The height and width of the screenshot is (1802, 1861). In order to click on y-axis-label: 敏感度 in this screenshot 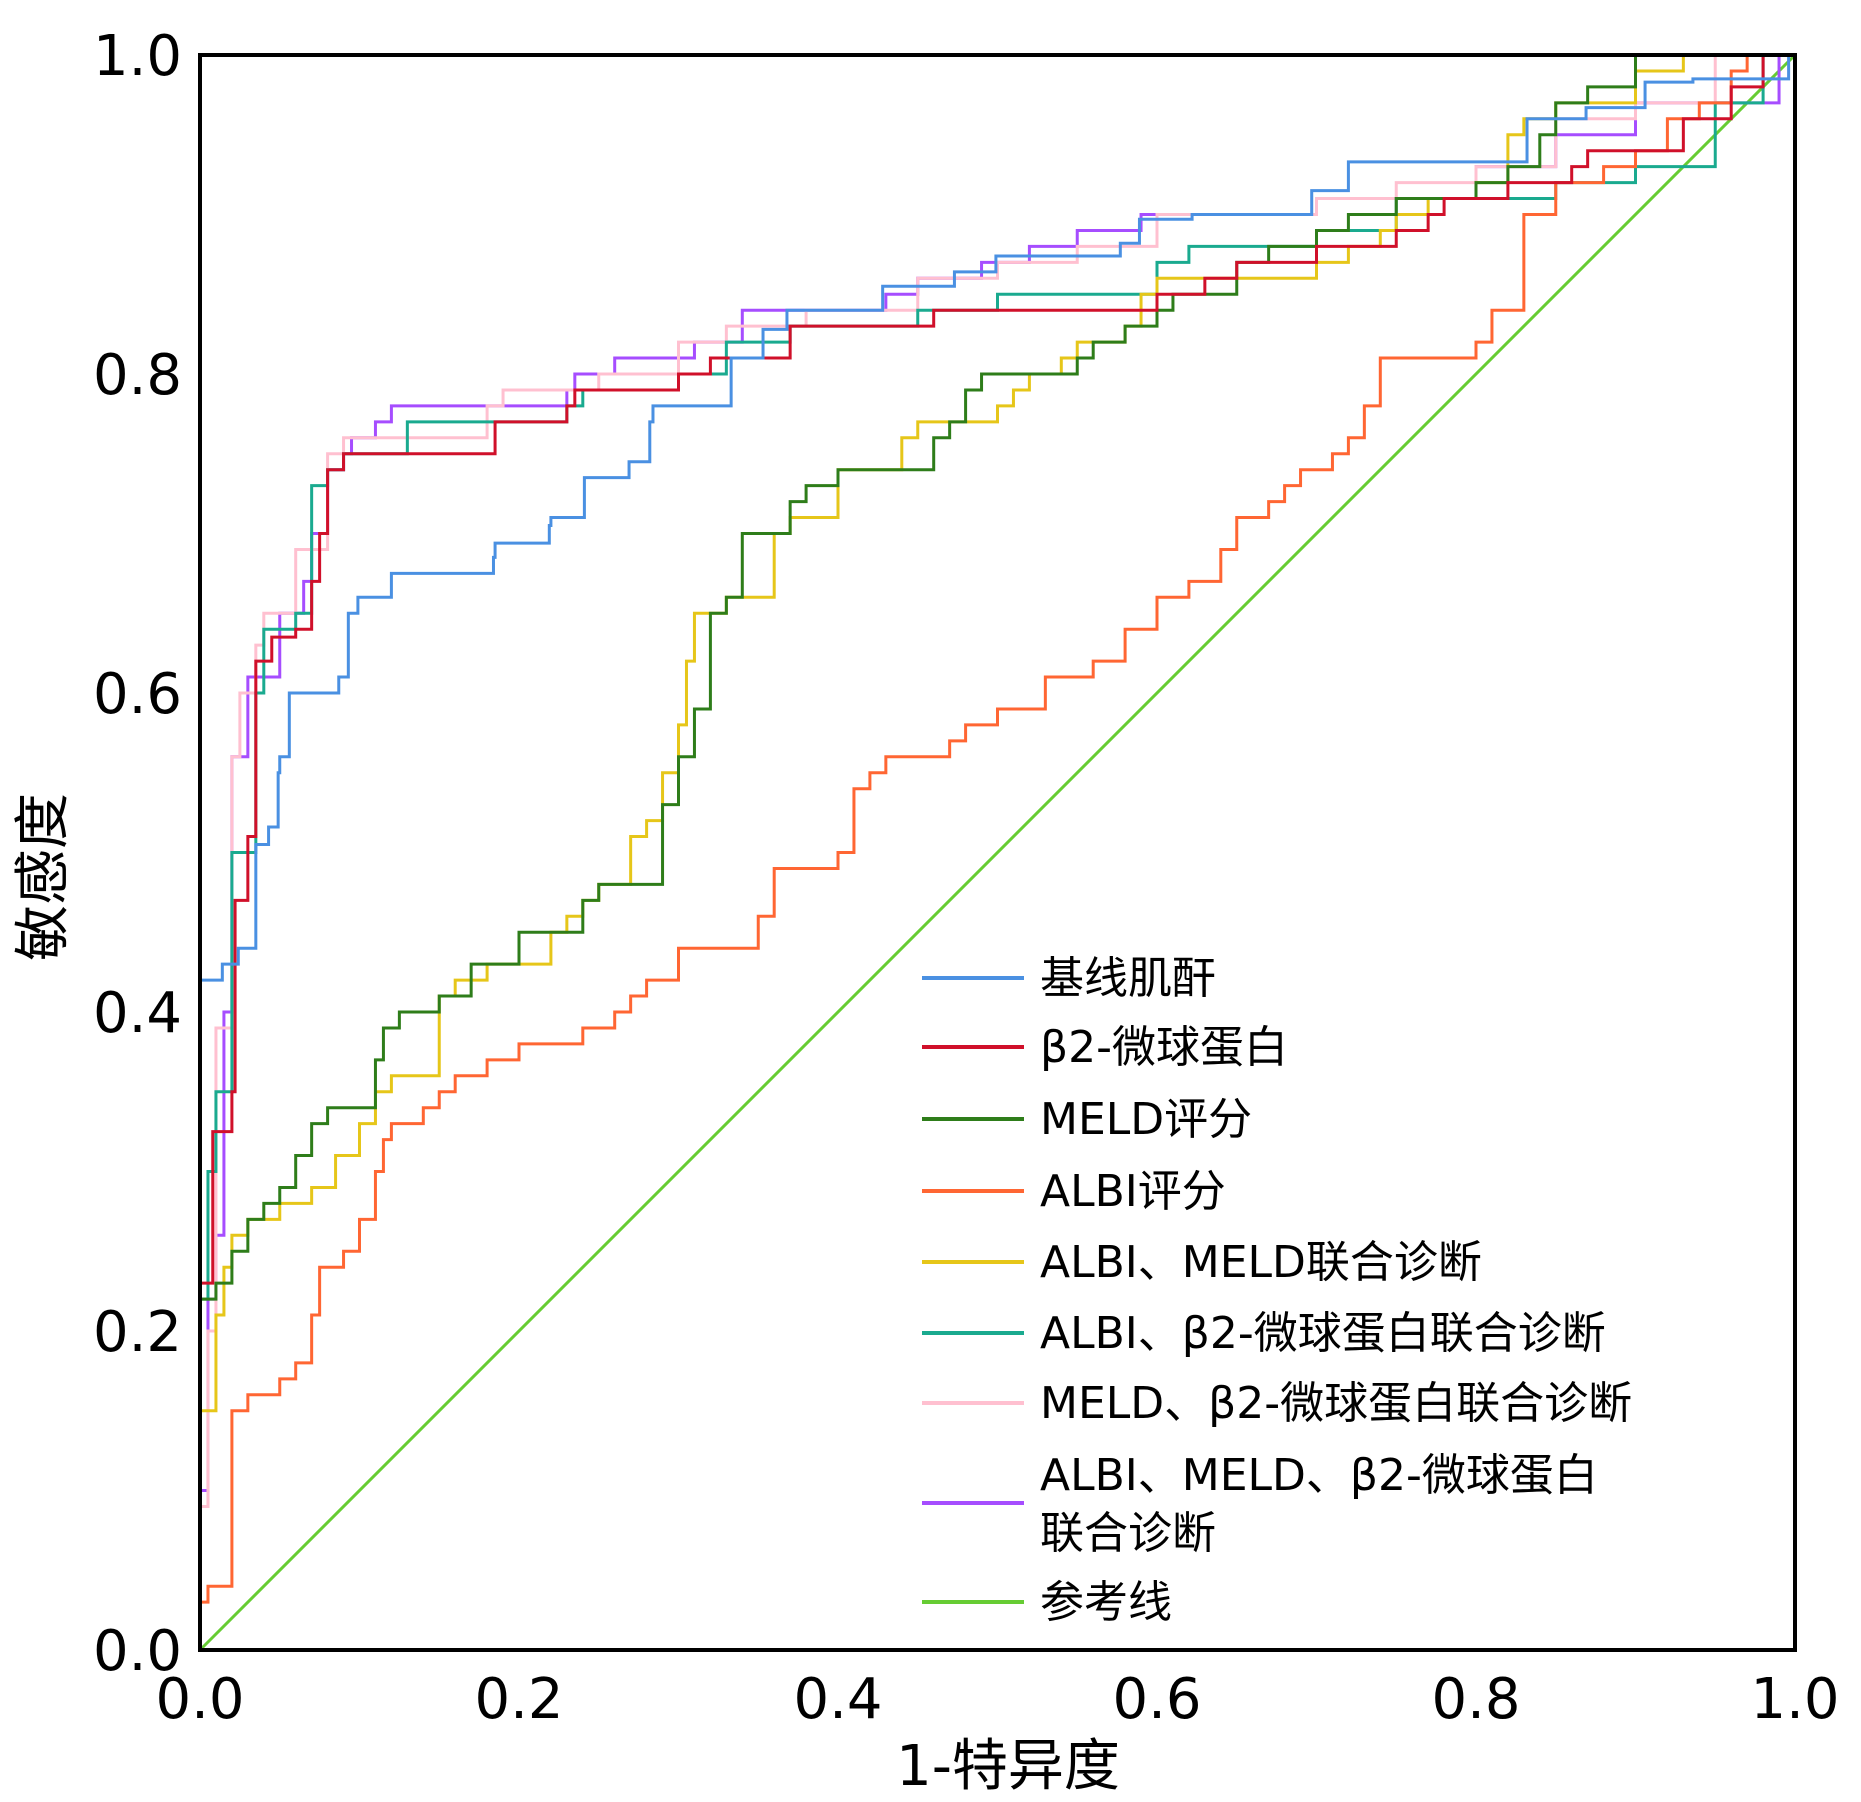, I will do `click(43, 877)`.